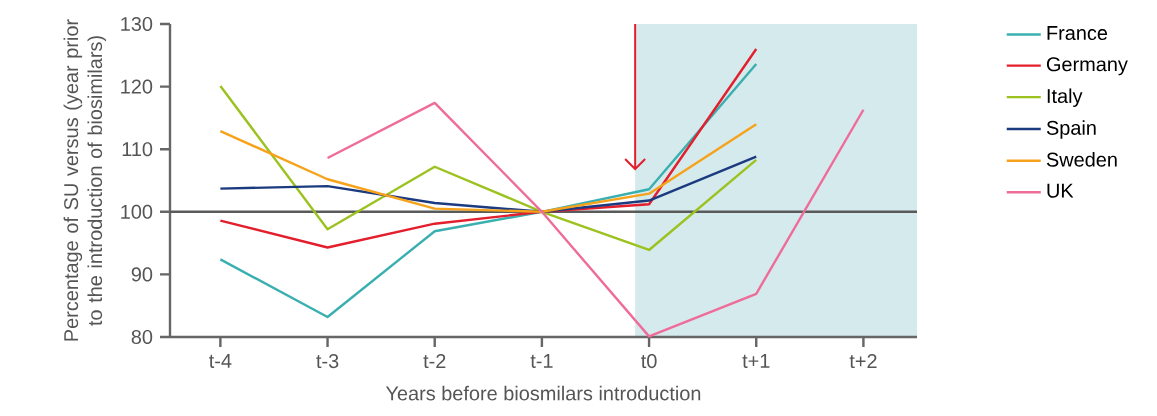 Image resolution: width=1157 pixels, height=416 pixels. What do you see at coordinates (1081, 159) in the screenshot?
I see `legend-label: Sweden` at bounding box center [1081, 159].